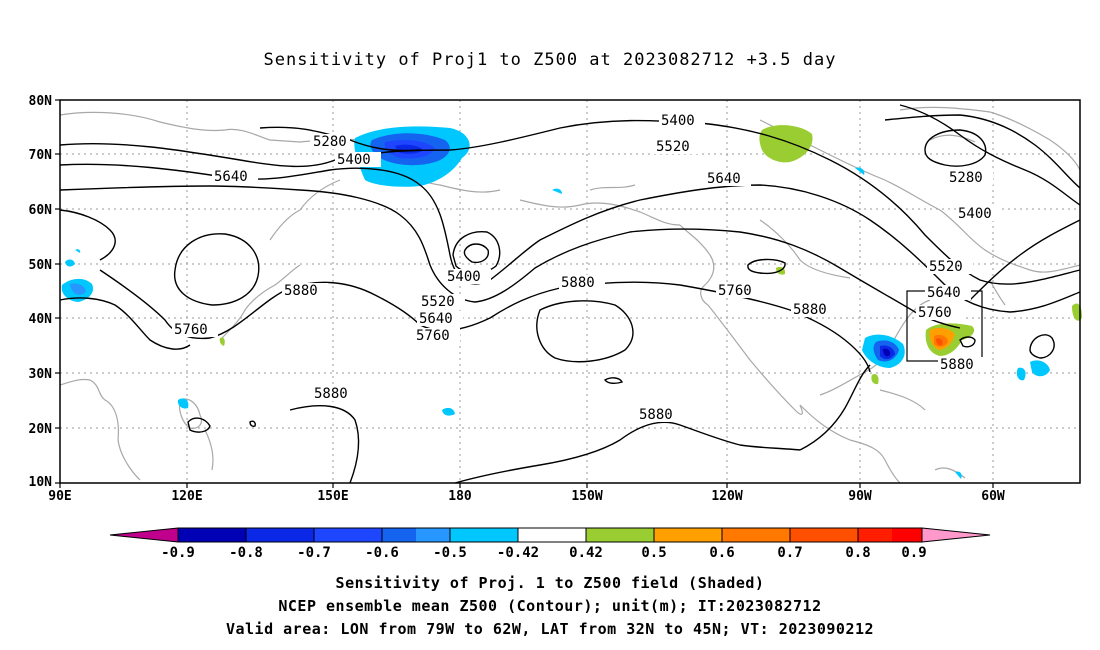  I want to click on lon-label: 60W, so click(993, 496).